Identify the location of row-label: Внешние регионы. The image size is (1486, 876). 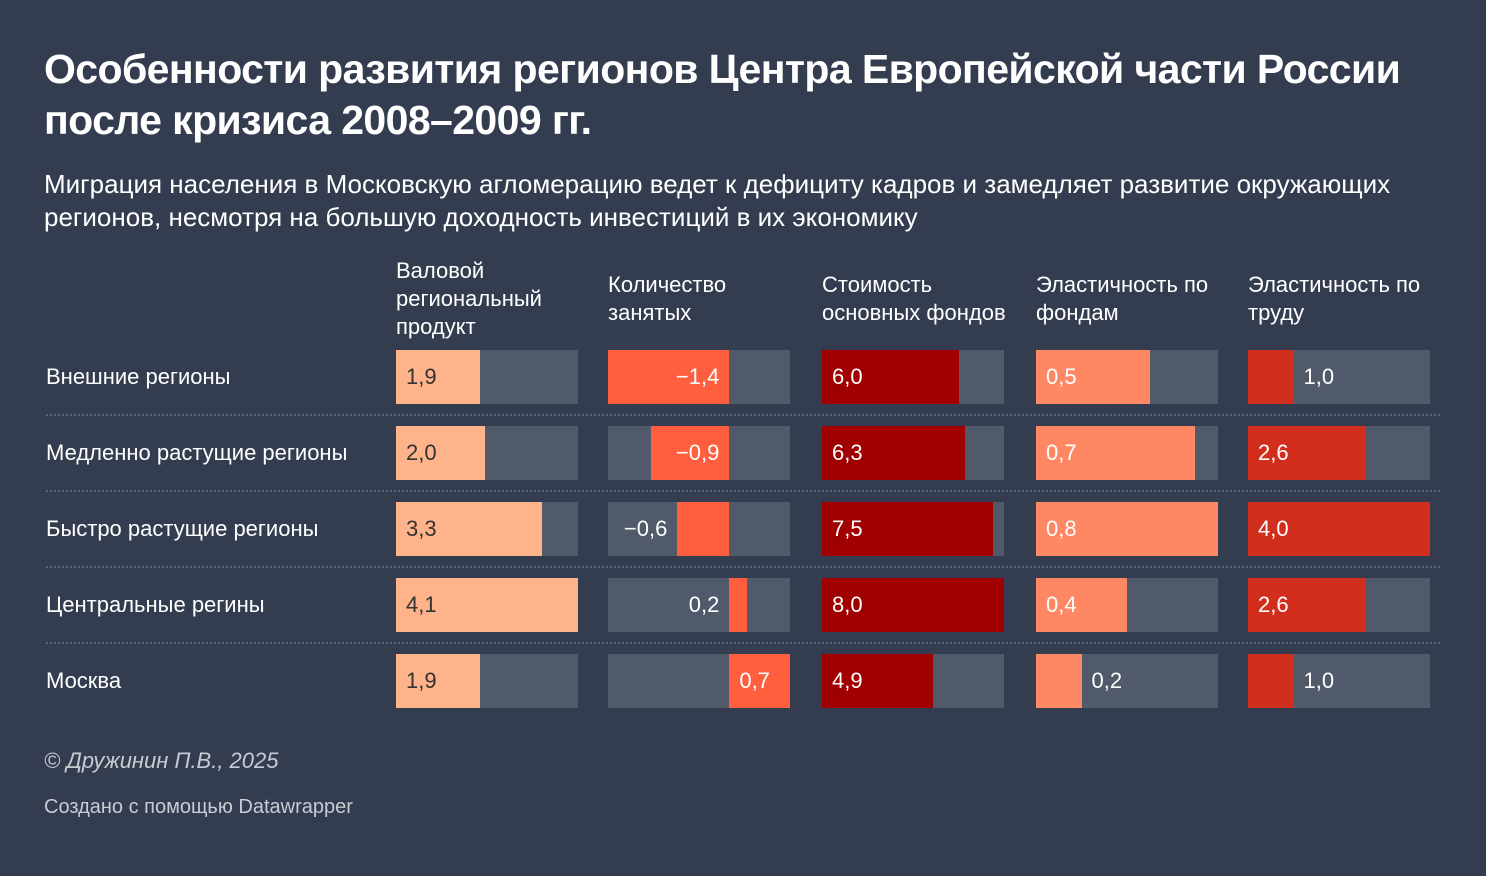
(138, 376).